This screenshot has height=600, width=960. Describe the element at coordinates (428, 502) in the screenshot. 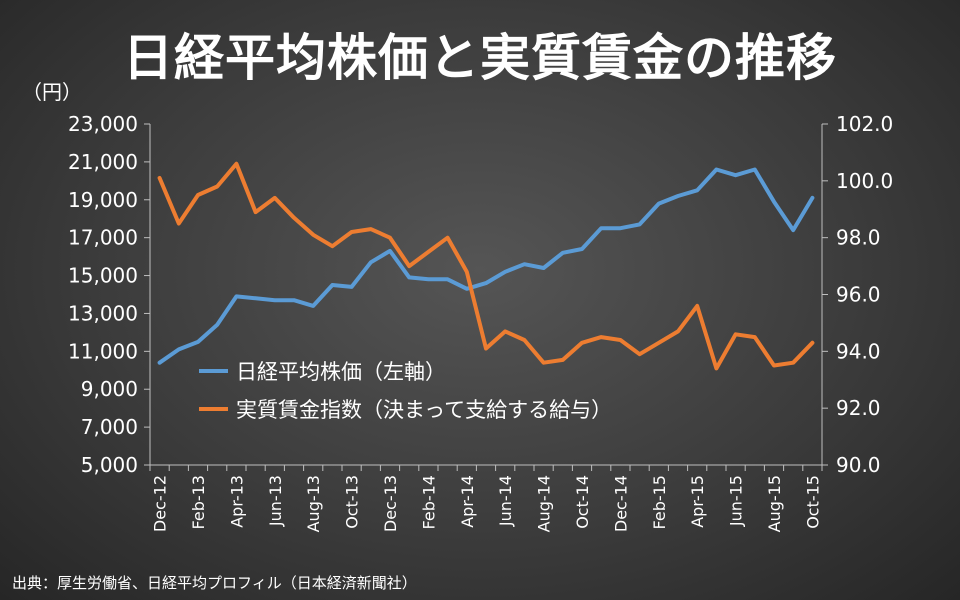

I see `x-tick-label: Feb-14` at that location.